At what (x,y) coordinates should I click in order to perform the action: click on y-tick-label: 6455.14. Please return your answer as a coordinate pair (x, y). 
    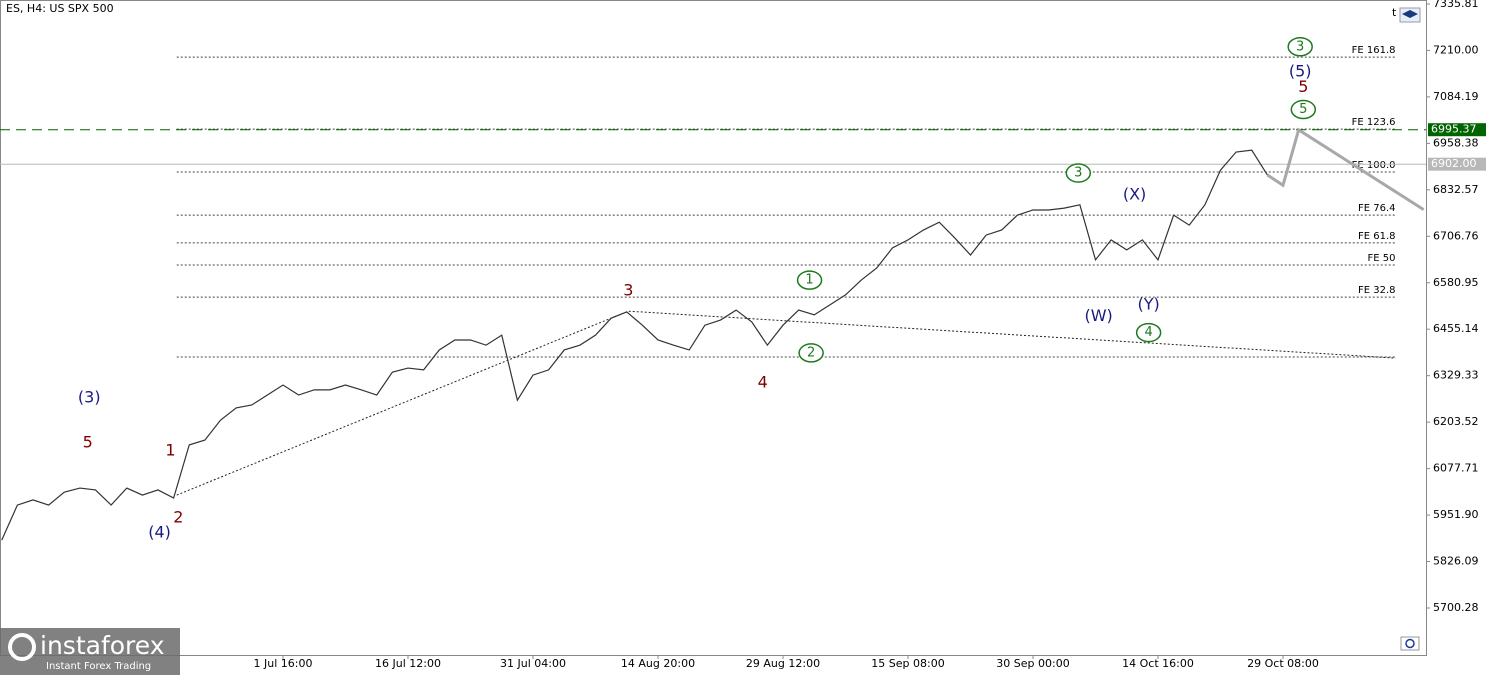
    Looking at the image, I should click on (1456, 328).